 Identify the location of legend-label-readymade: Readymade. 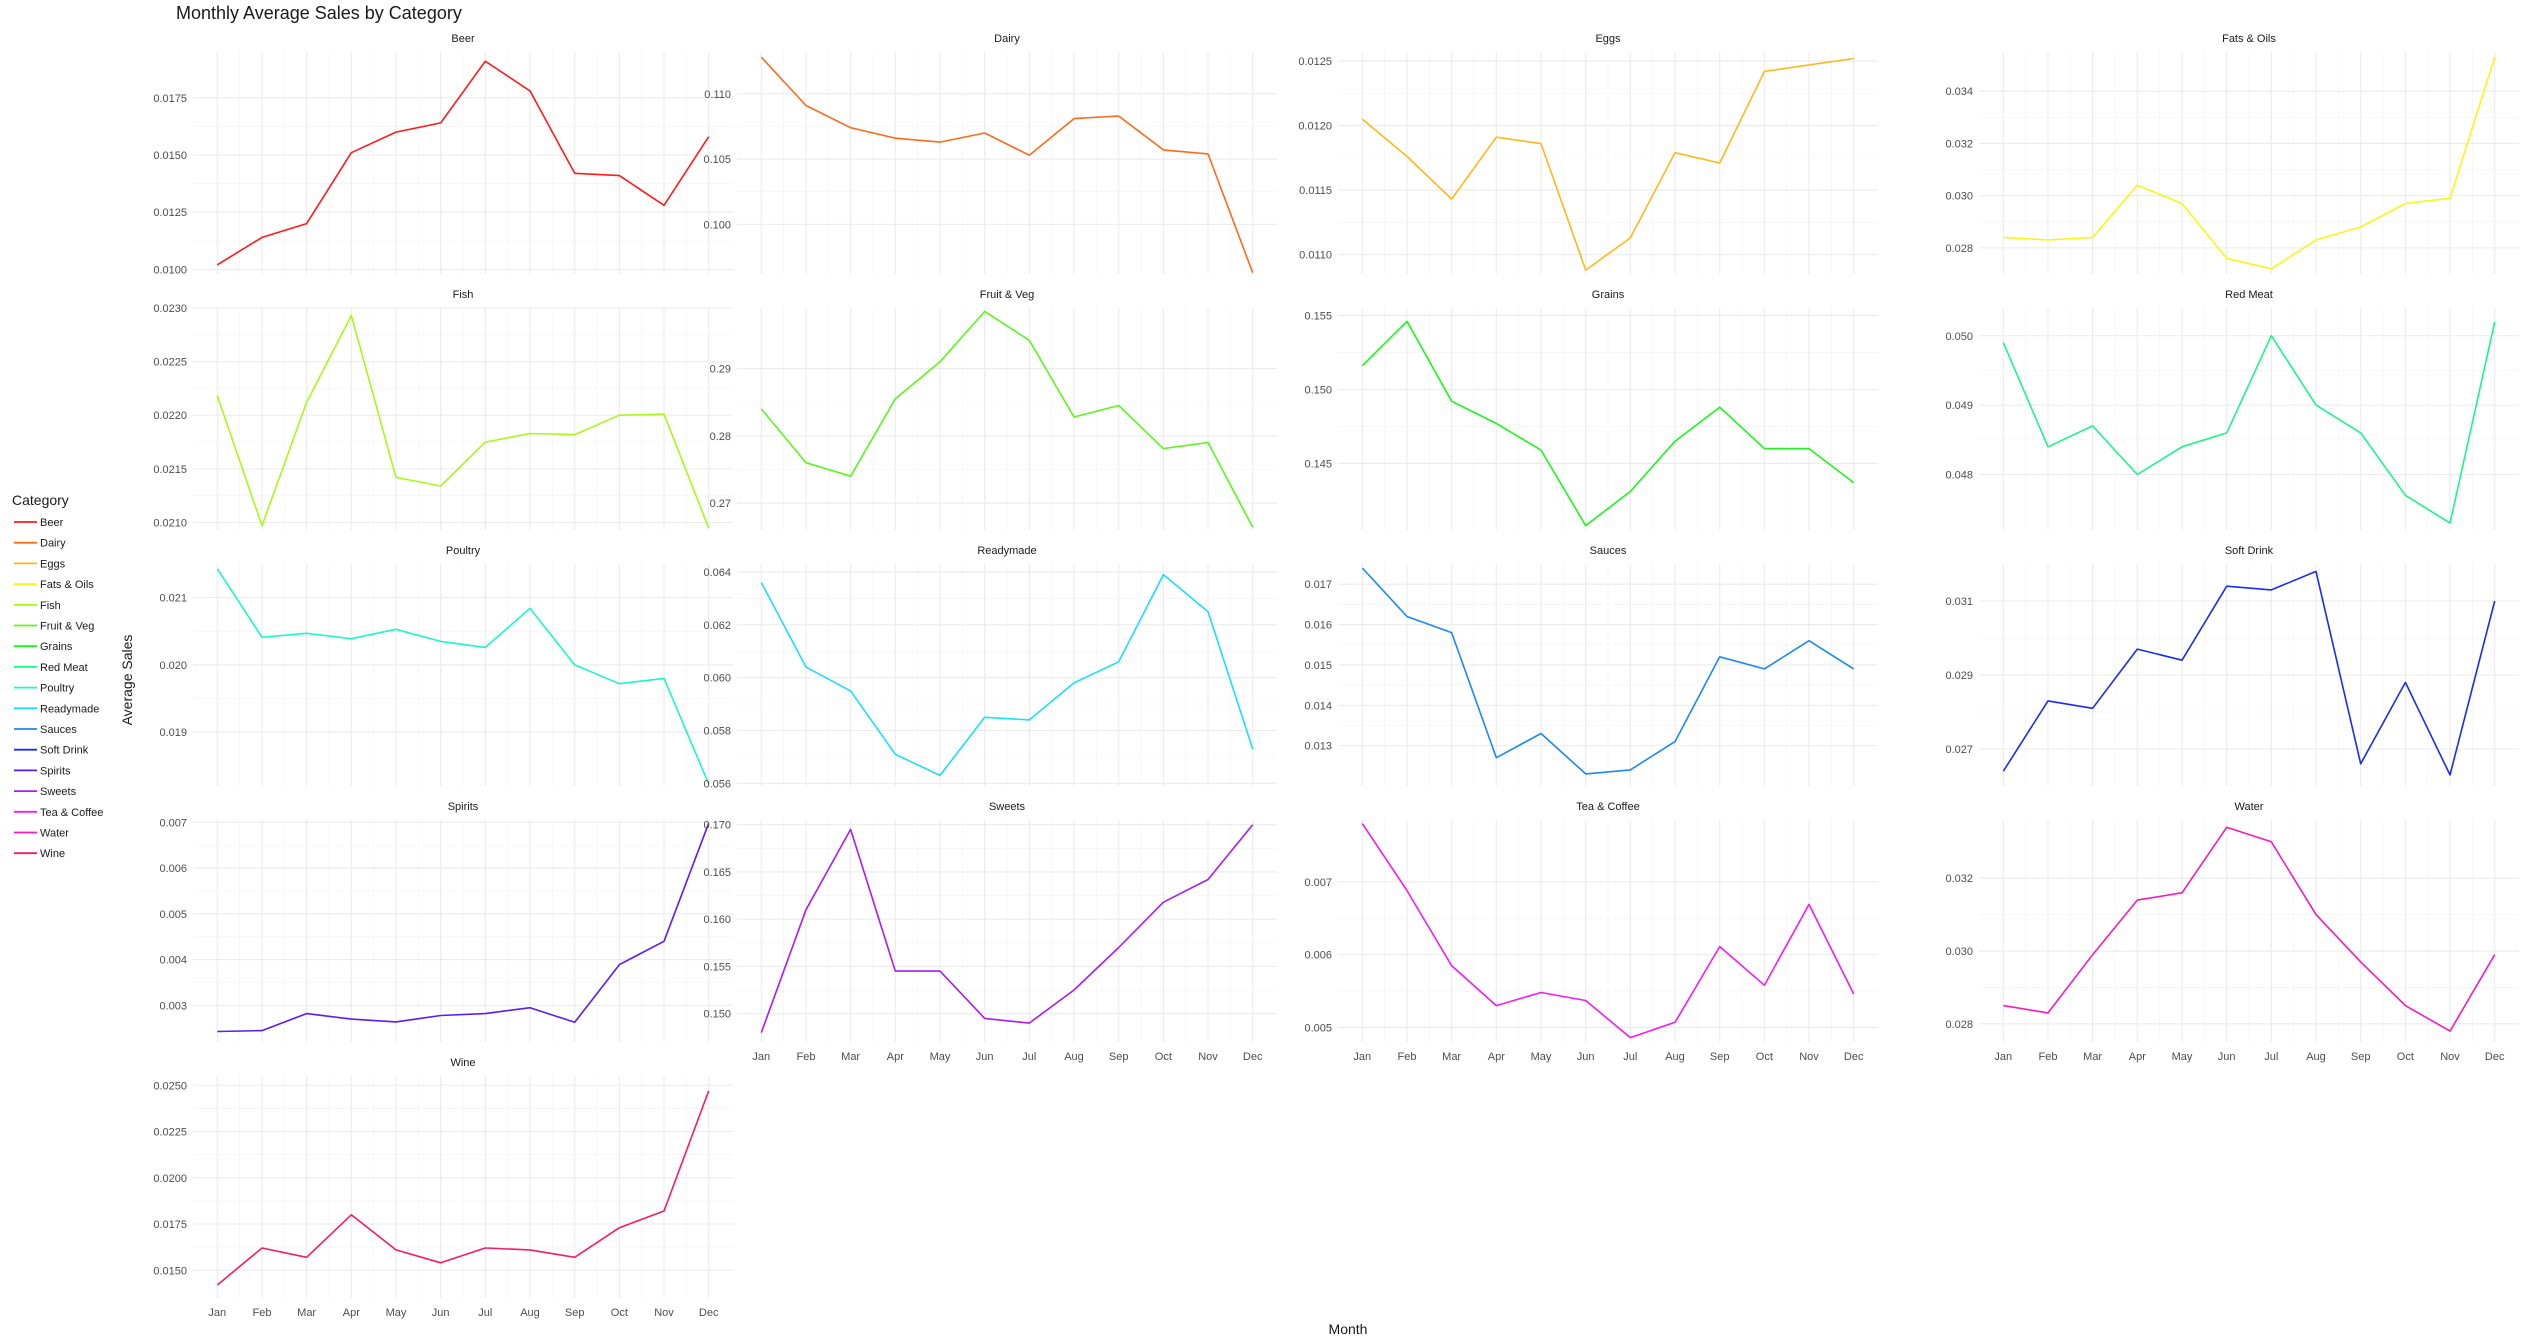
(69, 709).